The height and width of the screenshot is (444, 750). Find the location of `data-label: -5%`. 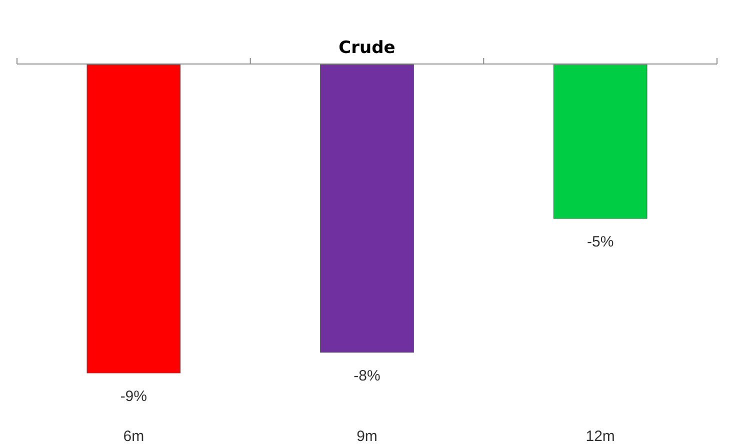

data-label: -5% is located at coordinates (600, 242).